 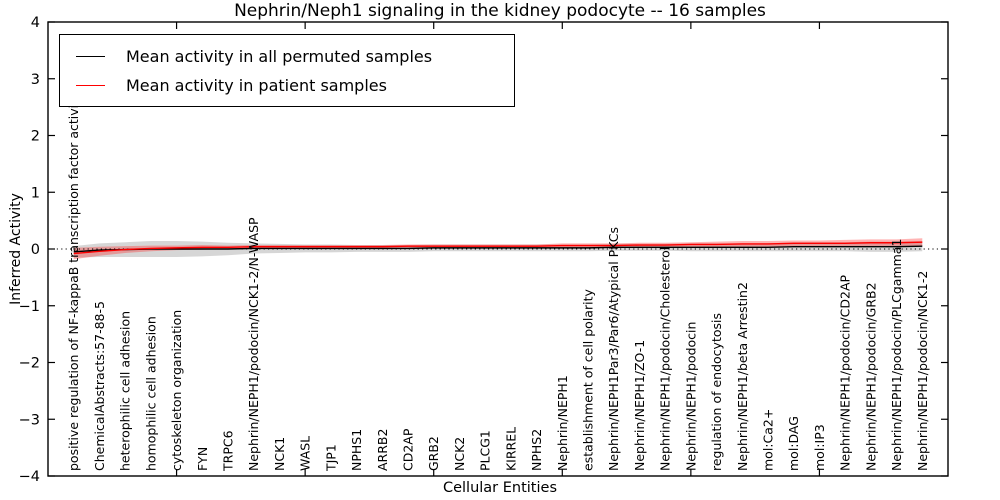 What do you see at coordinates (382, 450) in the screenshot?
I see `x-tick-label: ARRB2` at bounding box center [382, 450].